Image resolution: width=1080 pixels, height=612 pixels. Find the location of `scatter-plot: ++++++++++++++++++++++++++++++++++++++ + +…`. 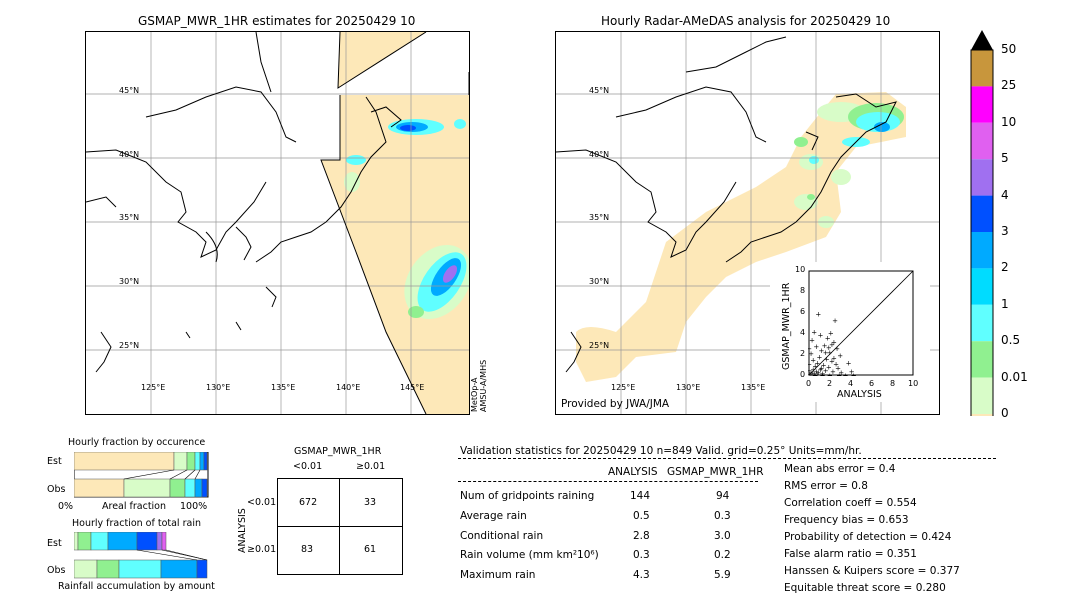

scatter-plot: ++++++++++++++++++++++++++++++++++++++ + +… is located at coordinates (861, 323).